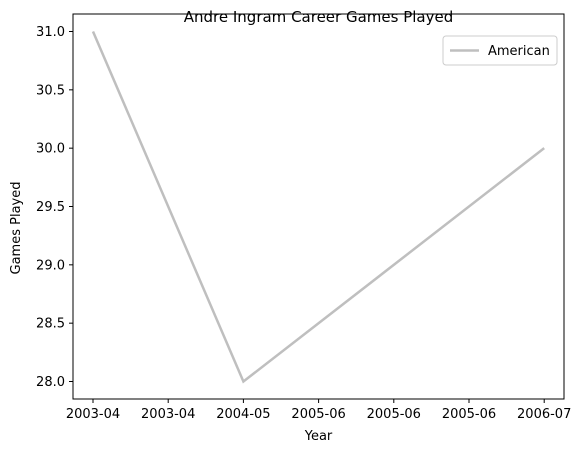  I want to click on x-tick-label: 2006-07, so click(544, 414).